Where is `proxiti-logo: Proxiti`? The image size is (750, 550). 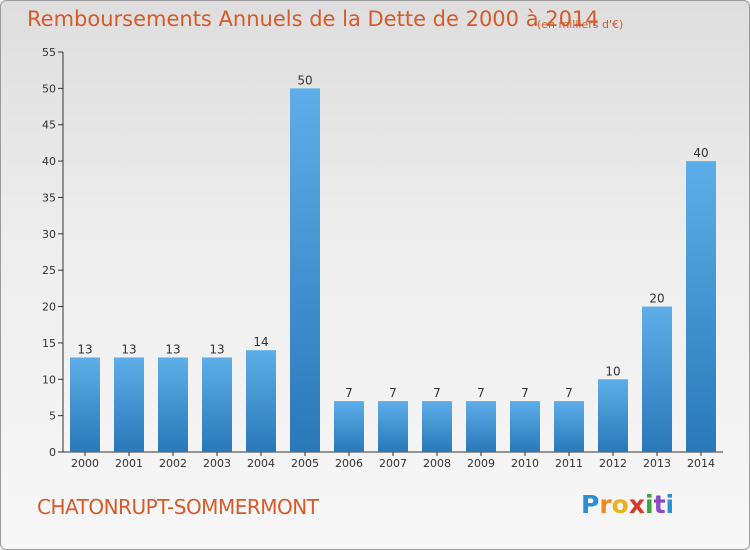 proxiti-logo: Proxiti is located at coordinates (627, 504).